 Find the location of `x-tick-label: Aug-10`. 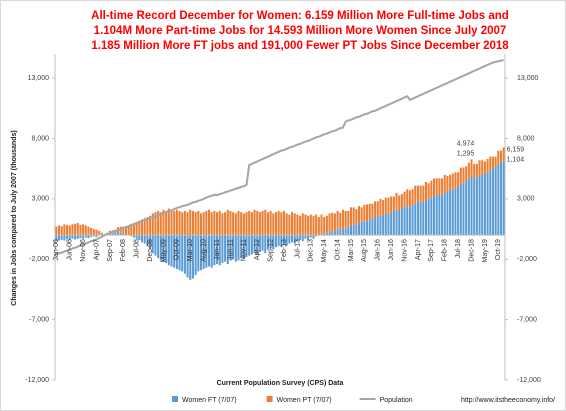

x-tick-label: Aug-10 is located at coordinates (204, 250).